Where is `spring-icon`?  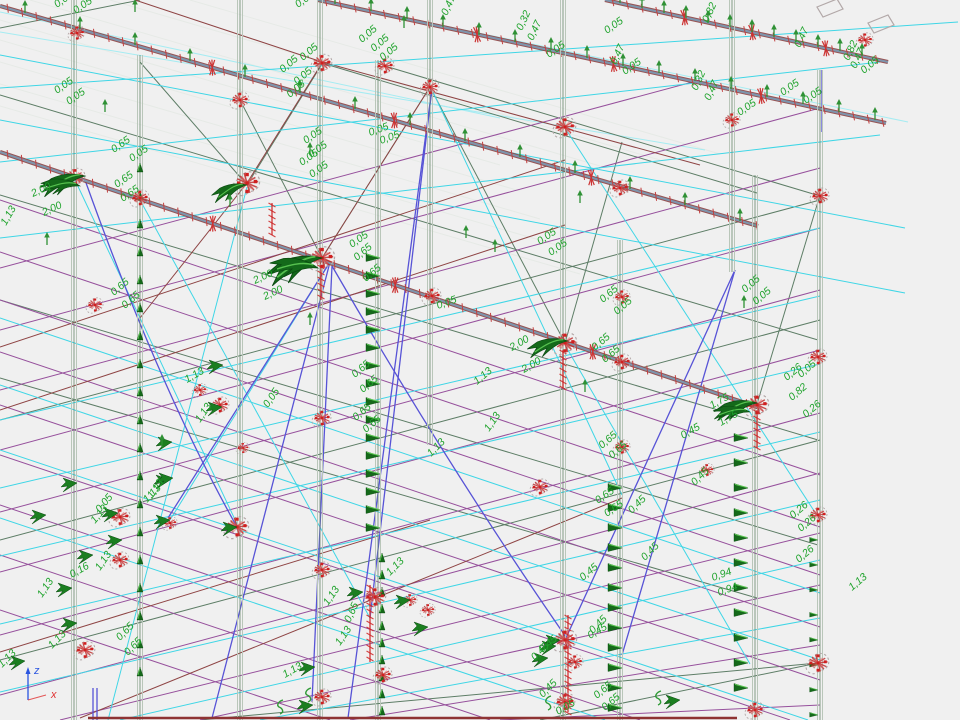 spring-icon is located at coordinates (308, 695).